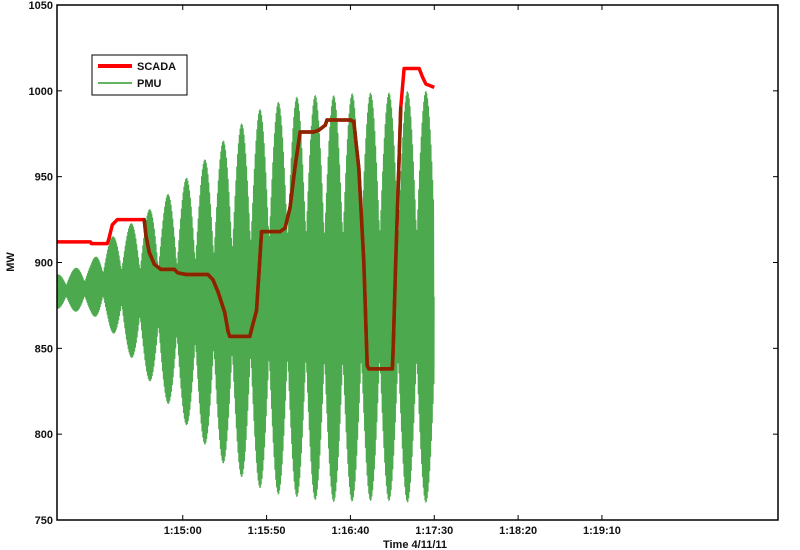 This screenshot has width=800, height=550. Describe the element at coordinates (44, 435) in the screenshot. I see `y-tick-label: 800` at that location.